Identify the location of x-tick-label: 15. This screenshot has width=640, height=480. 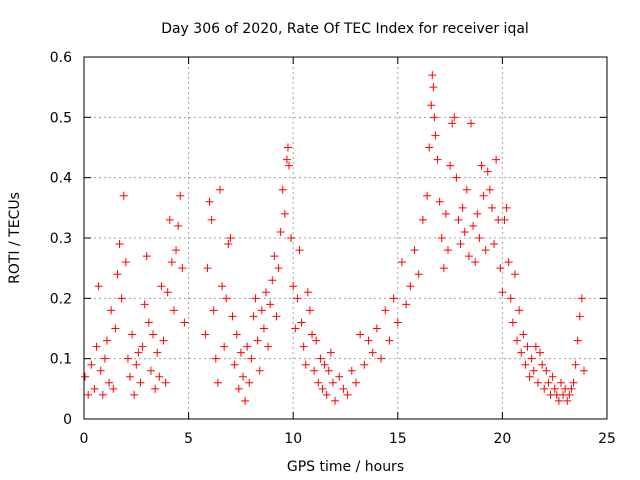
(398, 439).